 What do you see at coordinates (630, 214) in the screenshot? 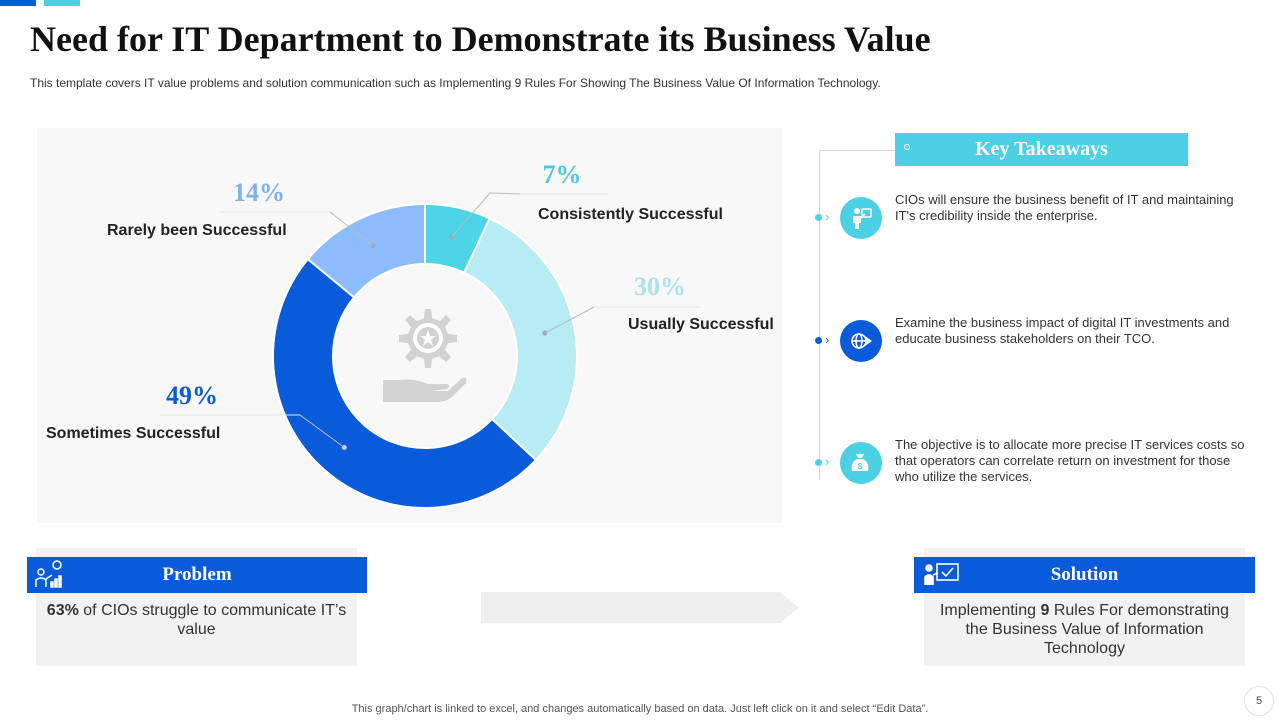
I see `data-label-category: Consistently Successful` at bounding box center [630, 214].